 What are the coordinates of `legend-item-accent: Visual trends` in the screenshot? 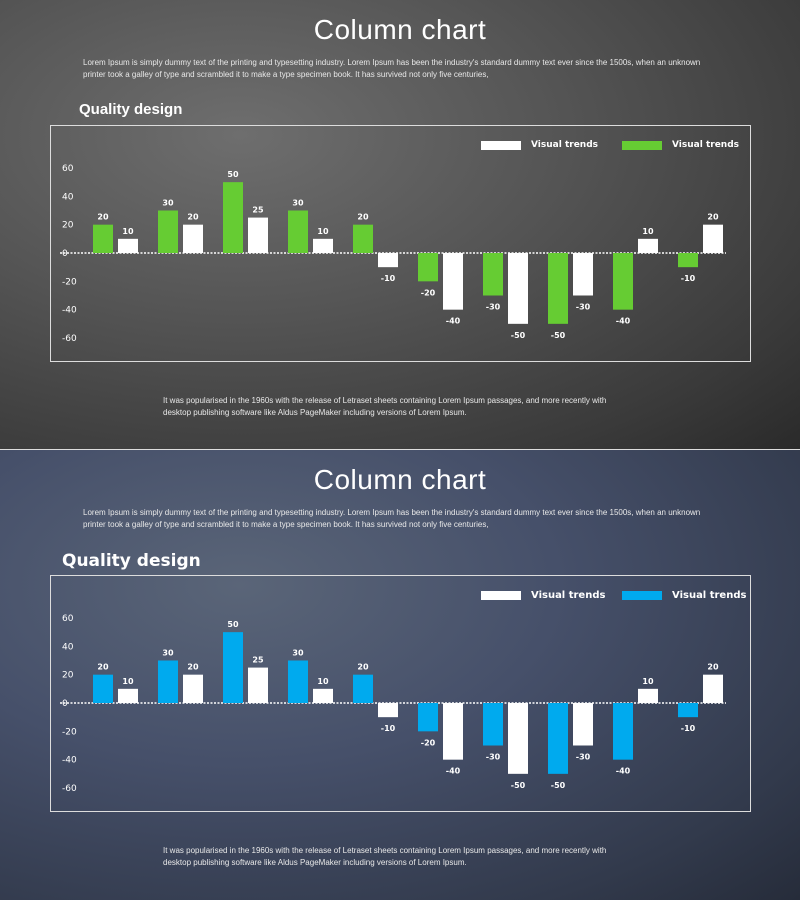 It's located at (684, 595).